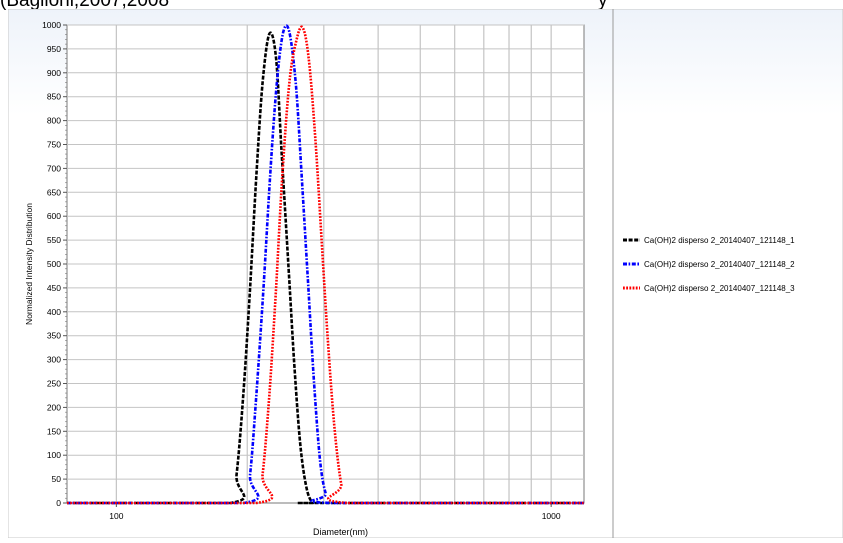 This screenshot has width=843, height=543. I want to click on x-axis-label: Diameter(nm), so click(340, 532).